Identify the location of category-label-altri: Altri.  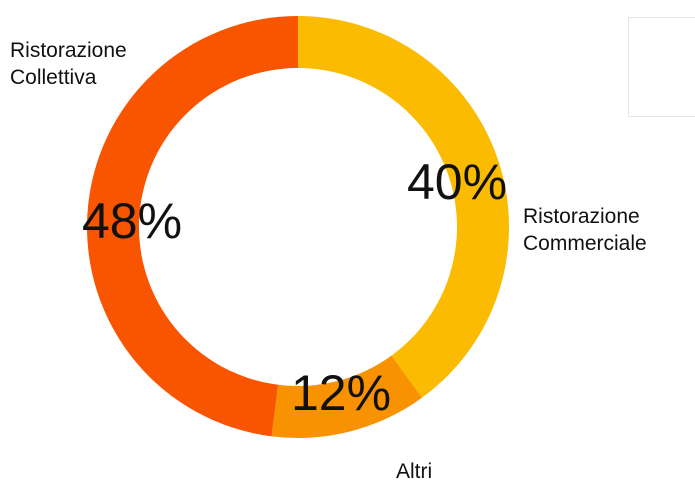
(414, 471).